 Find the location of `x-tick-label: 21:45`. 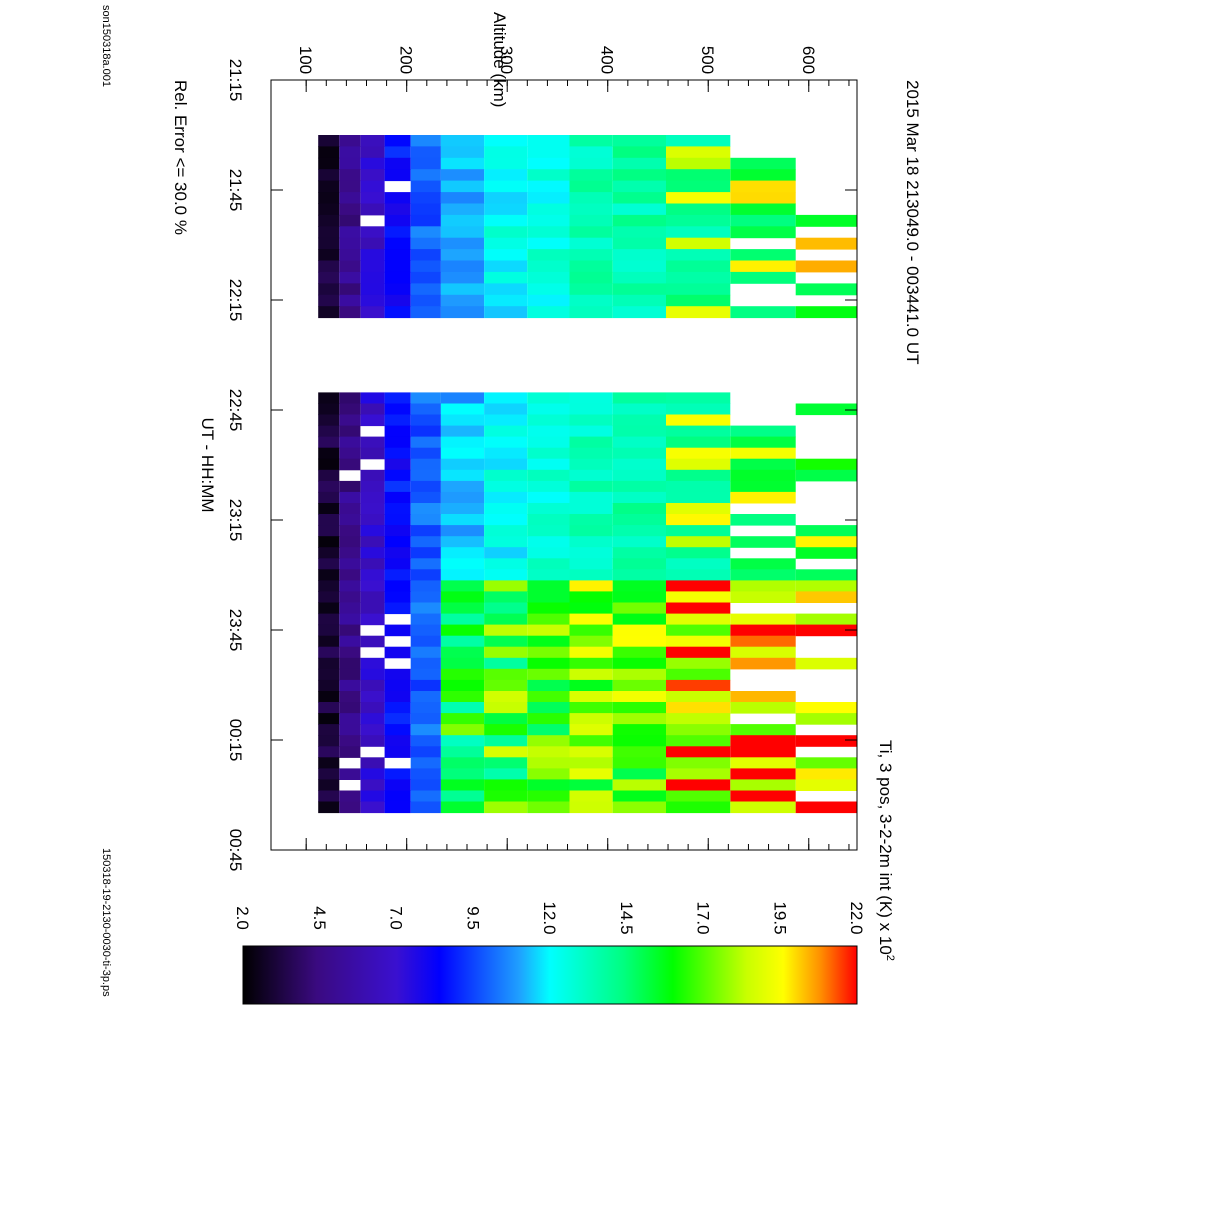

x-tick-label: 21:45 is located at coordinates (235, 190).